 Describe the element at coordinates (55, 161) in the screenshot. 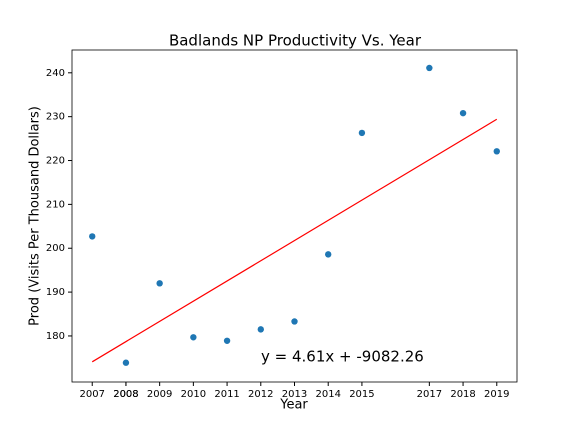

I see `y-tick-label: 220` at that location.